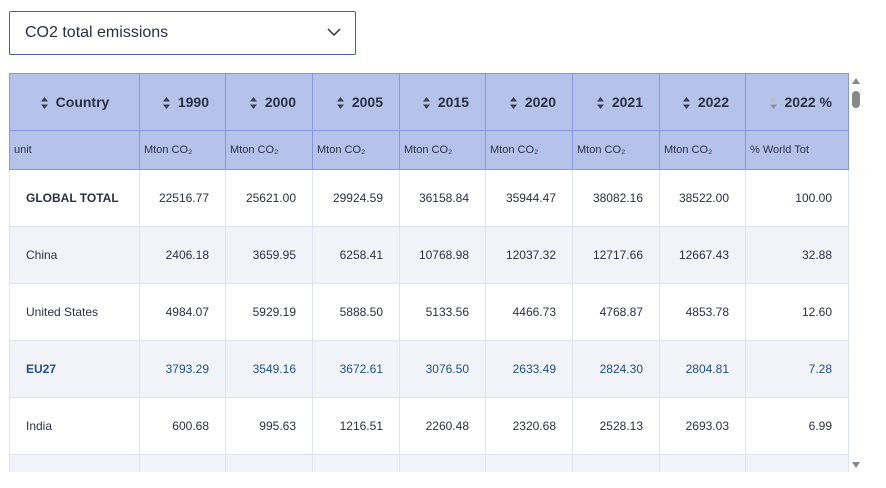  What do you see at coordinates (269, 255) in the screenshot?
I see `value-cell: 3659.95` at bounding box center [269, 255].